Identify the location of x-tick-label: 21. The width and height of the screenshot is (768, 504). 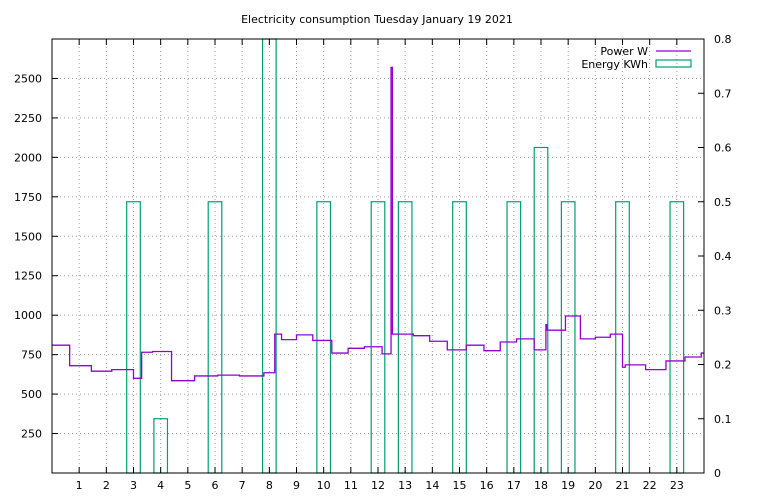
(623, 485).